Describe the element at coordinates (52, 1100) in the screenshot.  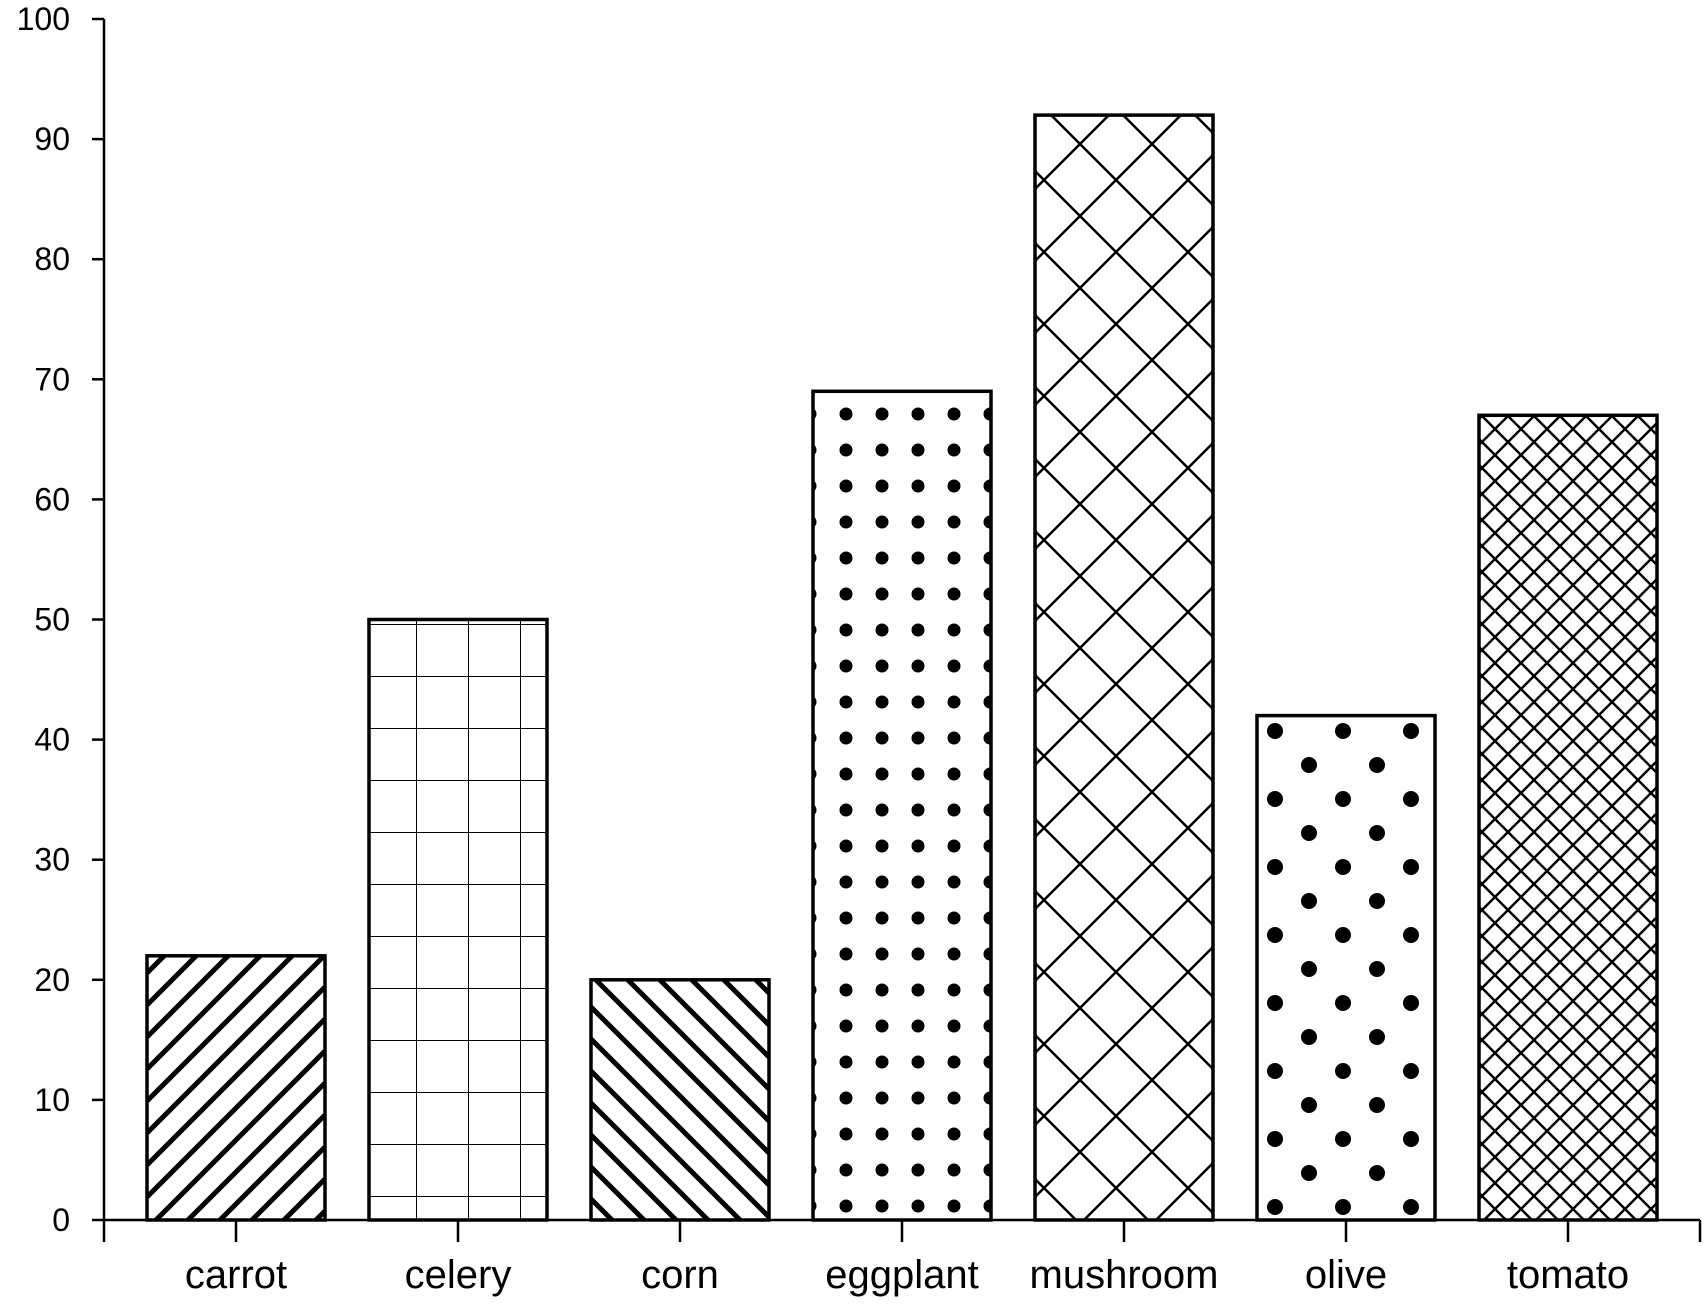
I see `y-tick-label: 10` at that location.